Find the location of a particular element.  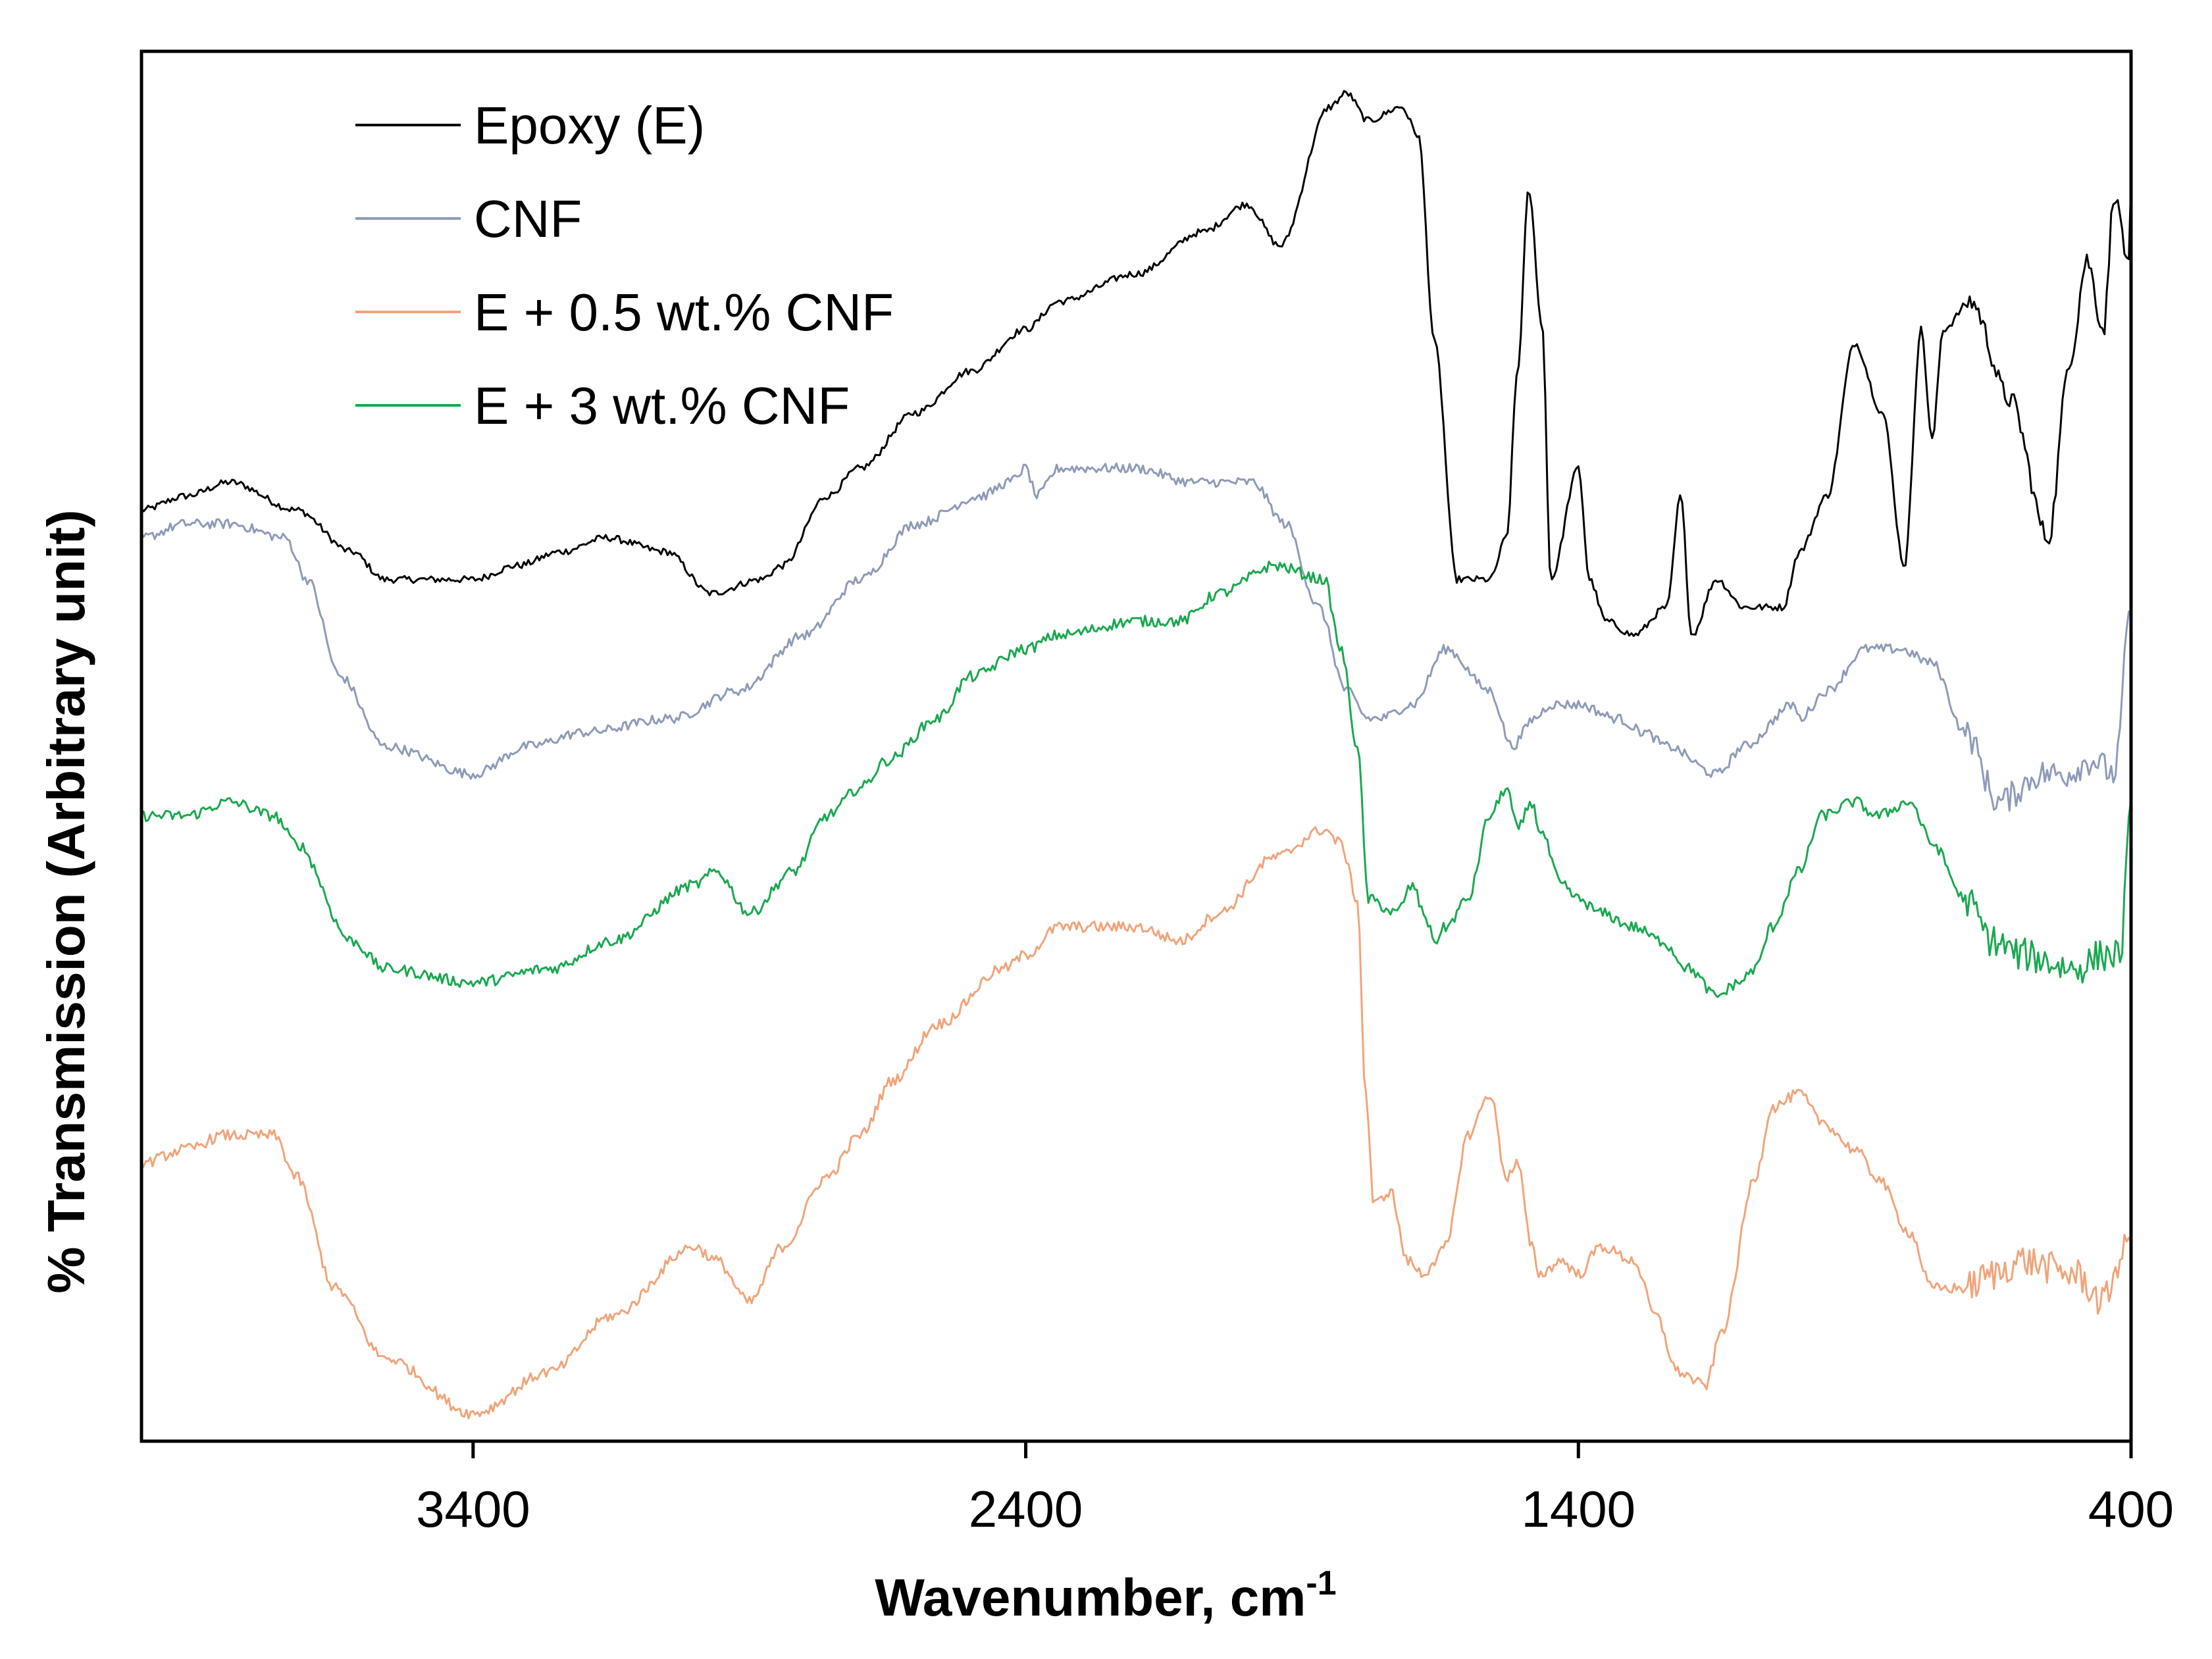

x-axis: 3400 2400 1400 400 is located at coordinates (1295, 1490).